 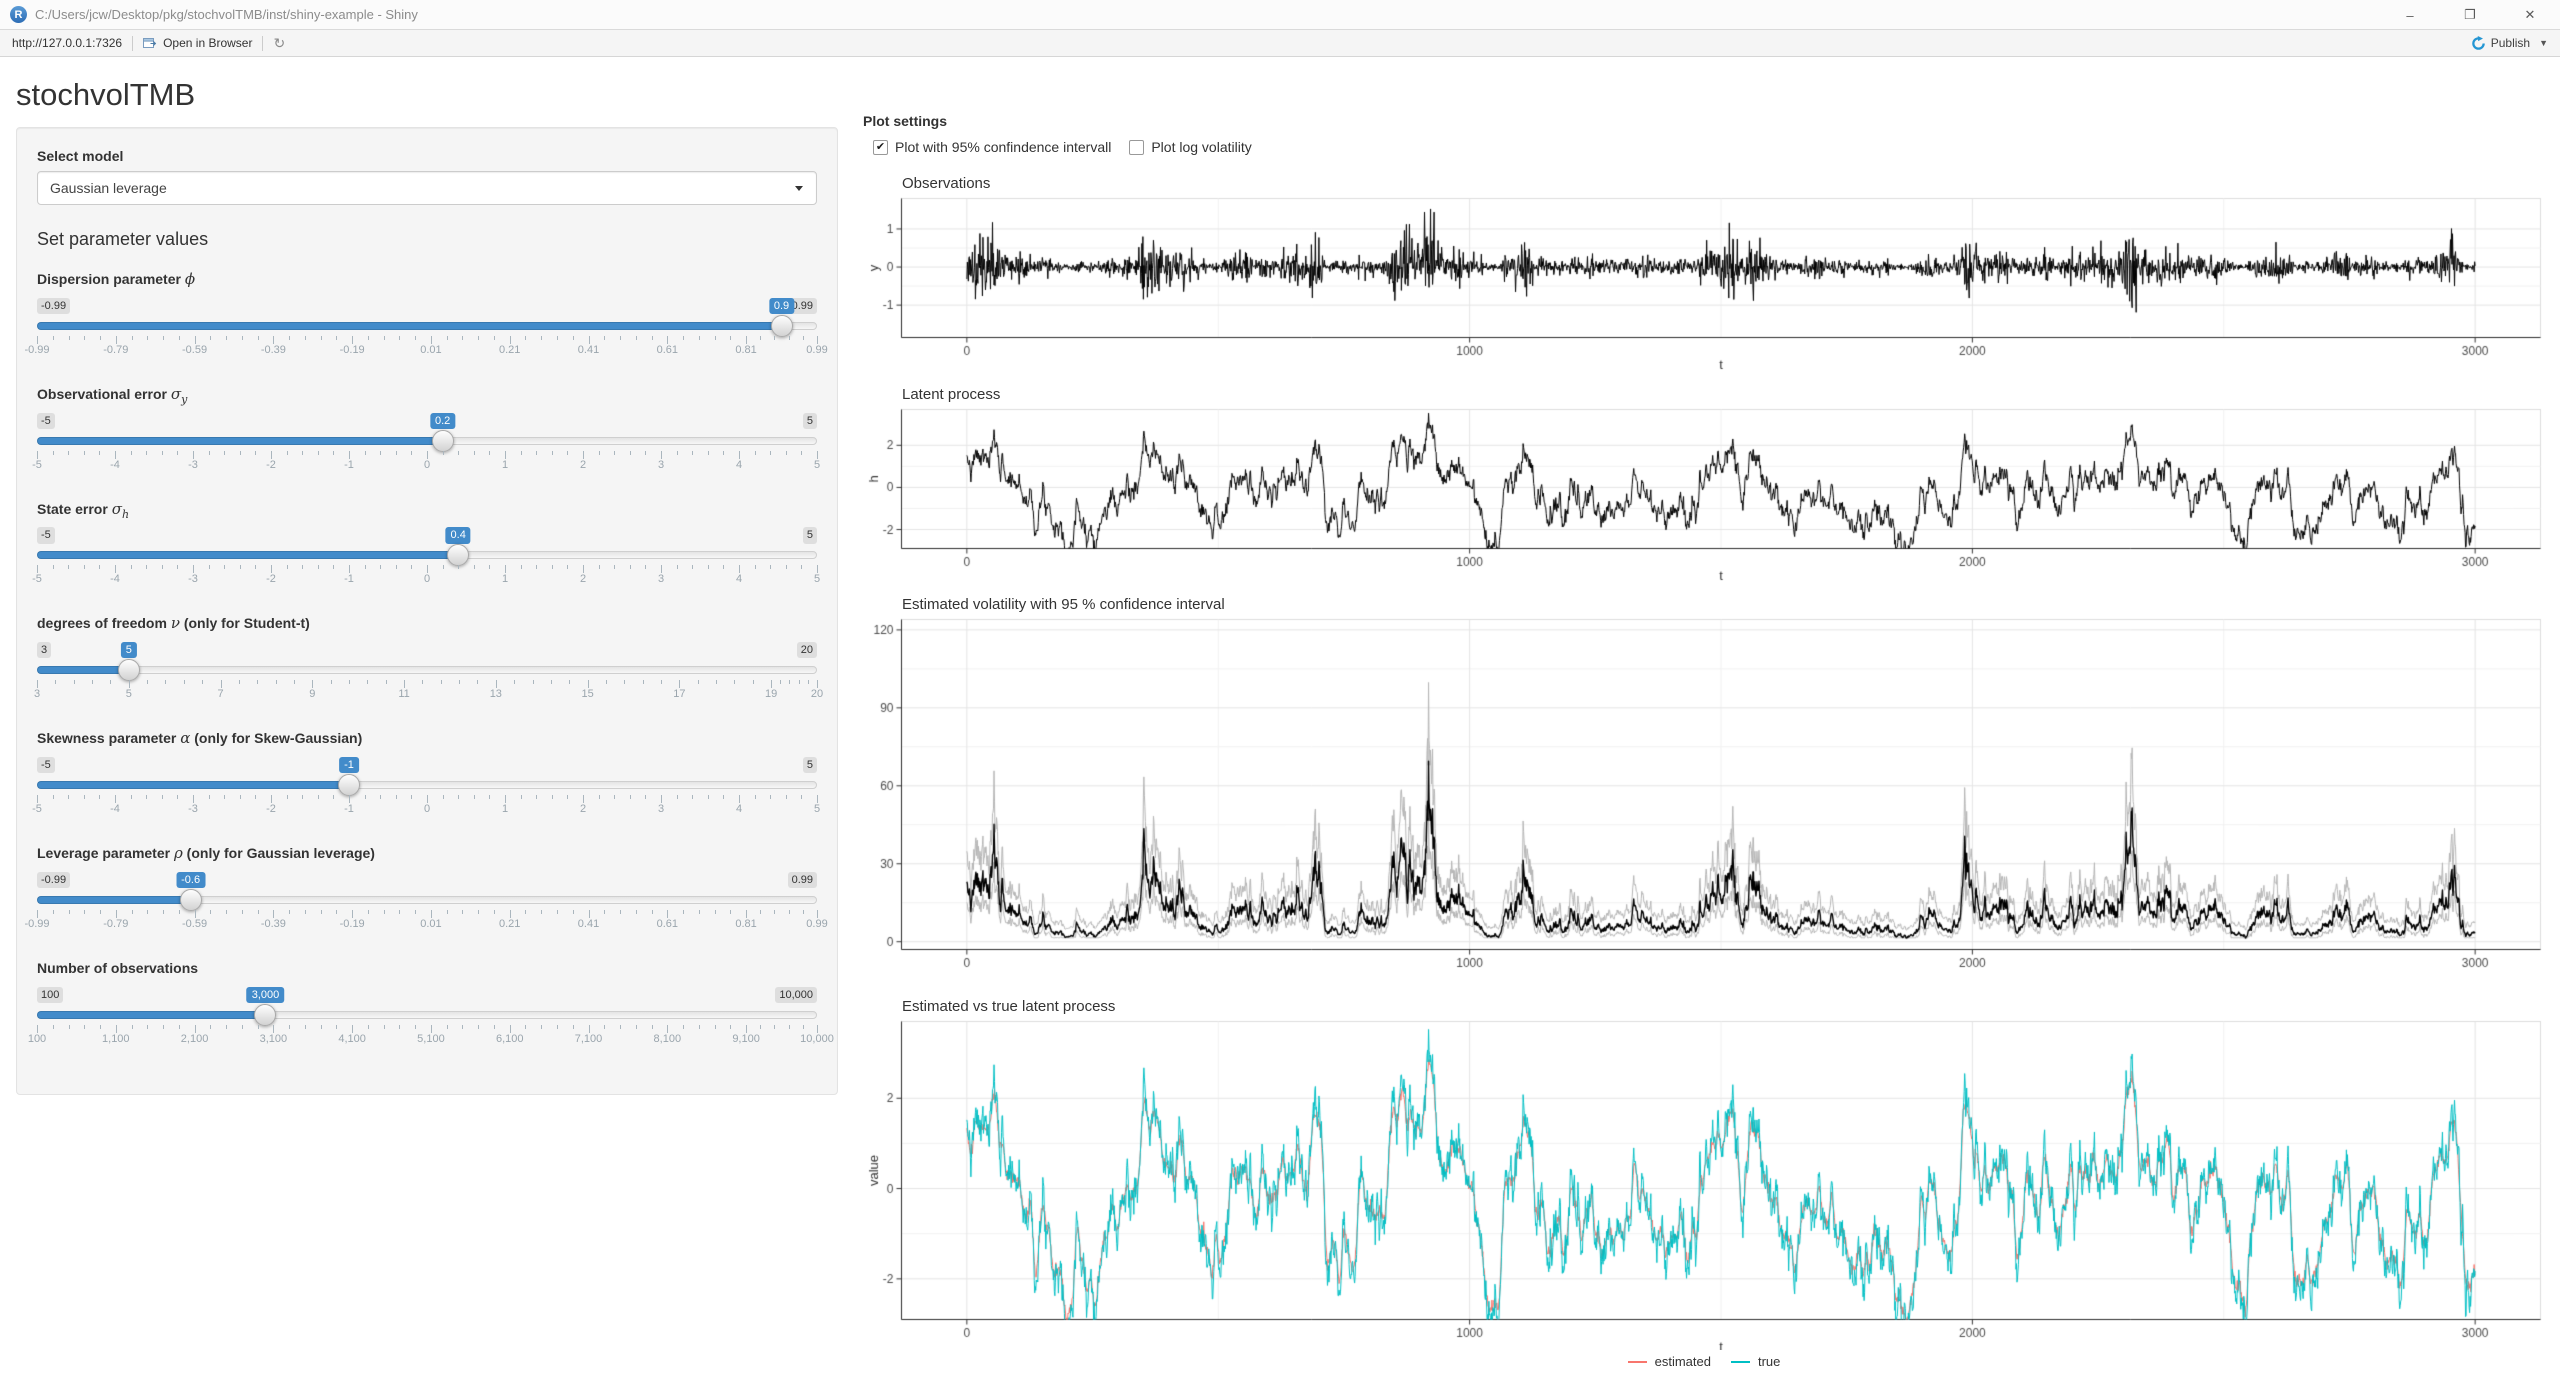 What do you see at coordinates (771, 694) in the screenshot?
I see `slider-tick-label: 19` at bounding box center [771, 694].